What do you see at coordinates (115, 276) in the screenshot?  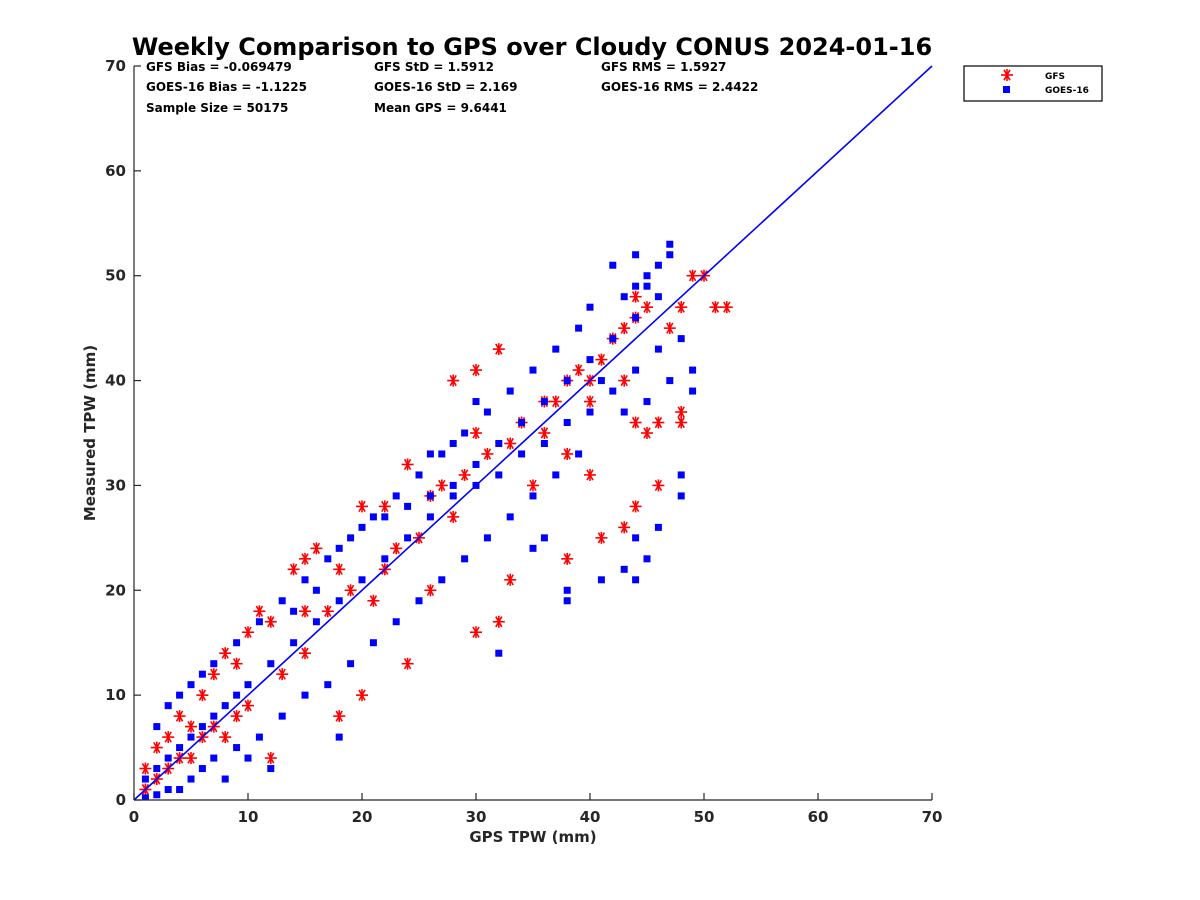 I see `y-tick-label: 50` at bounding box center [115, 276].